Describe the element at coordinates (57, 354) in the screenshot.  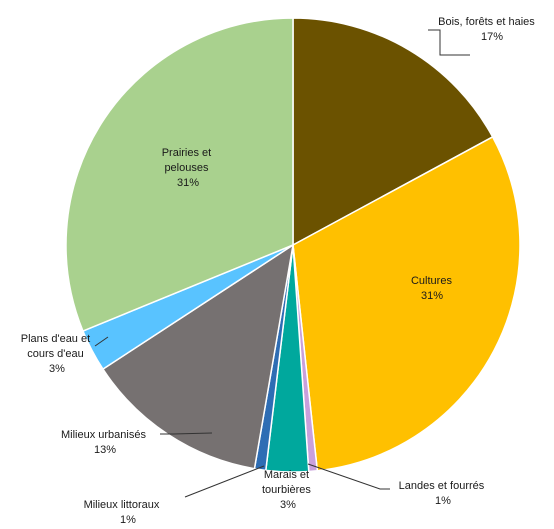
I see `slice-label-plans-eau: Plans d'eau et cours d'eau 3%` at that location.